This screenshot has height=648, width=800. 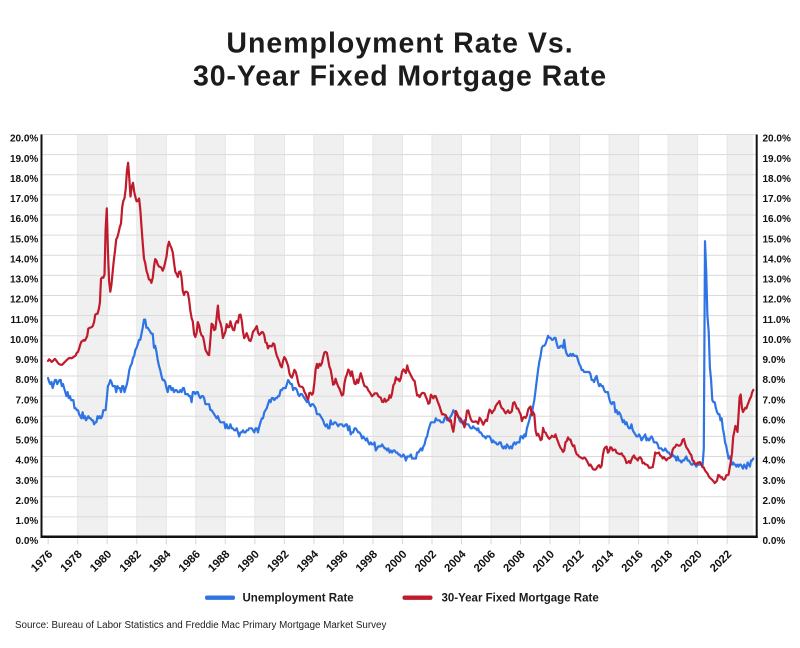 What do you see at coordinates (298, 599) in the screenshot?
I see `svg-text: Unemployment Rate` at bounding box center [298, 599].